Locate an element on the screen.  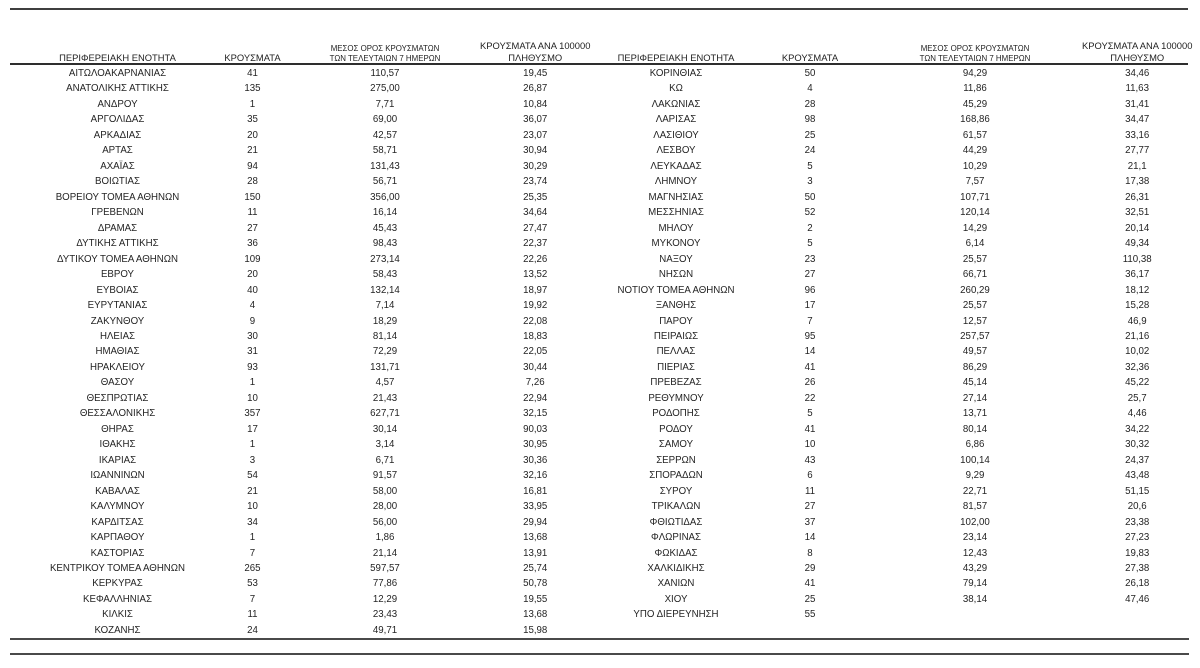
cases-cell: 10 is located at coordinates (810, 445).